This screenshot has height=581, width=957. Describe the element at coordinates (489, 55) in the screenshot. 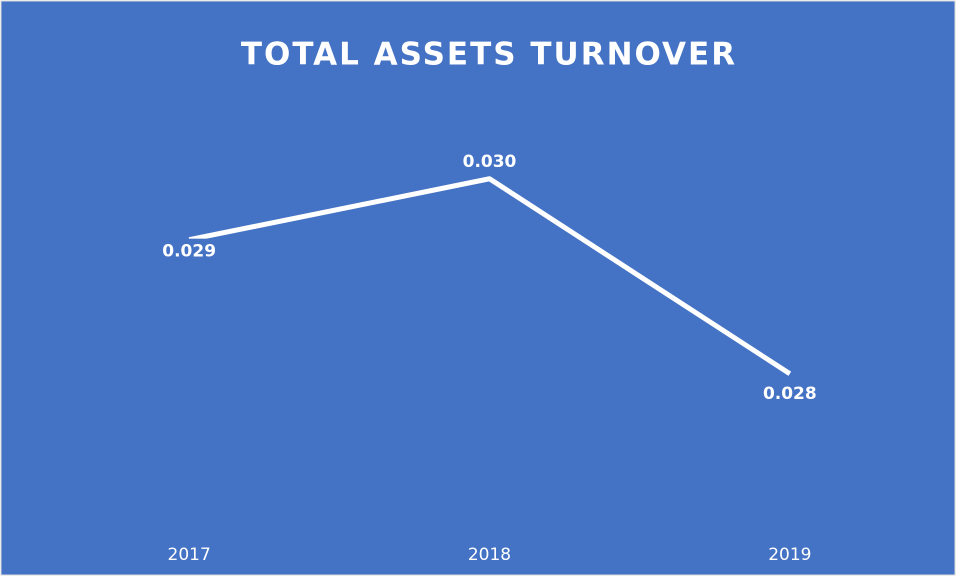

I see `chart-title: TOTAL ASSETS TURNOVER` at that location.